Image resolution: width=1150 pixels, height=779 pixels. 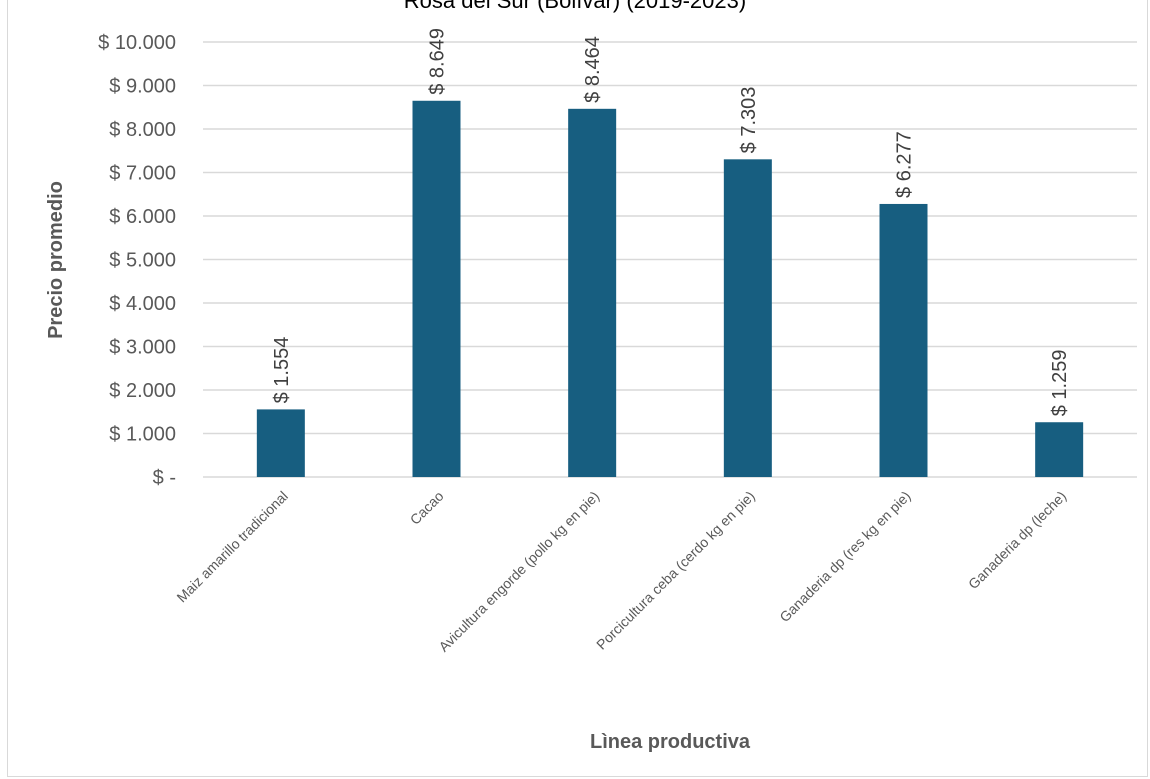 What do you see at coordinates (675, 570) in the screenshot?
I see `x-category-label: Porcicultura ceba (cerdo kg en pie)` at bounding box center [675, 570].